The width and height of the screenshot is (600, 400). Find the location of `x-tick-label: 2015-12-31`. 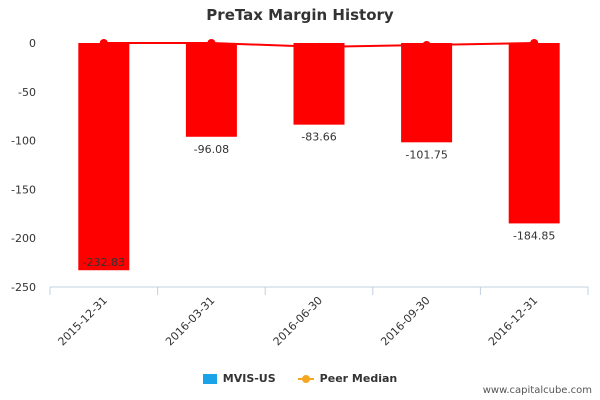

x-tick-label: 2015-12-31 is located at coordinates (83, 321).